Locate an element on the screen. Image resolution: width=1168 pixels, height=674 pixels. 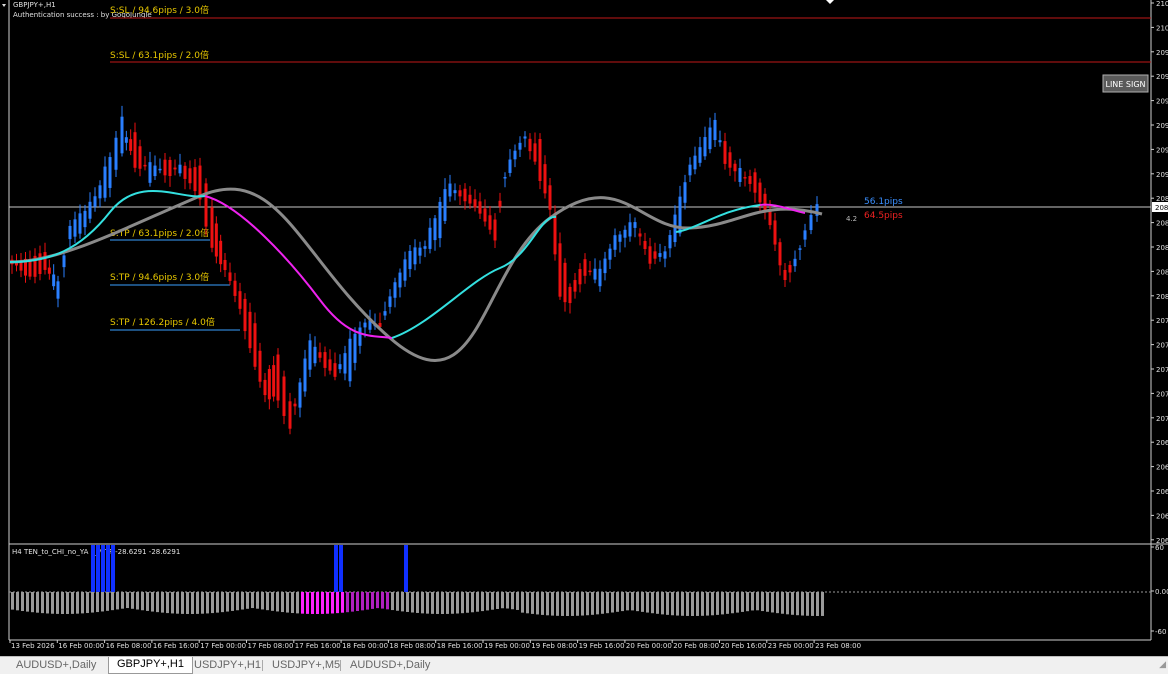
tab-separator is located at coordinates (262, 665).